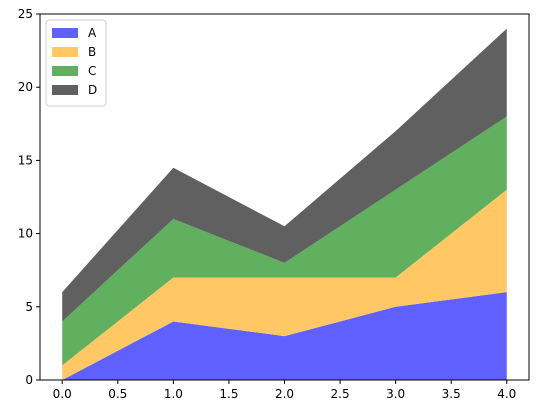 The image size is (539, 417). What do you see at coordinates (340, 394) in the screenshot?
I see `x-tick-label: 2.5` at bounding box center [340, 394].